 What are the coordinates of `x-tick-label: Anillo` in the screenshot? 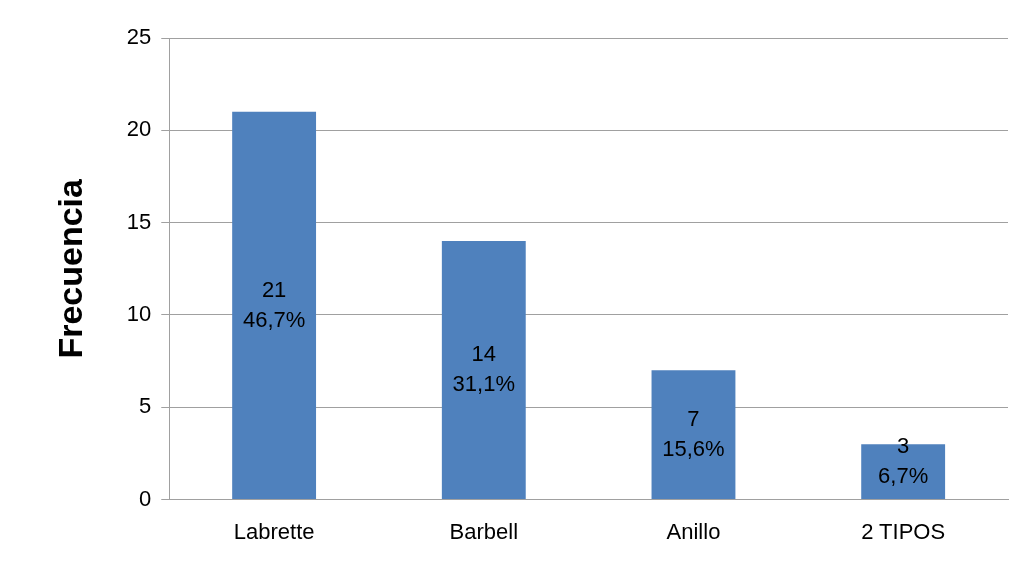 It's located at (693, 531).